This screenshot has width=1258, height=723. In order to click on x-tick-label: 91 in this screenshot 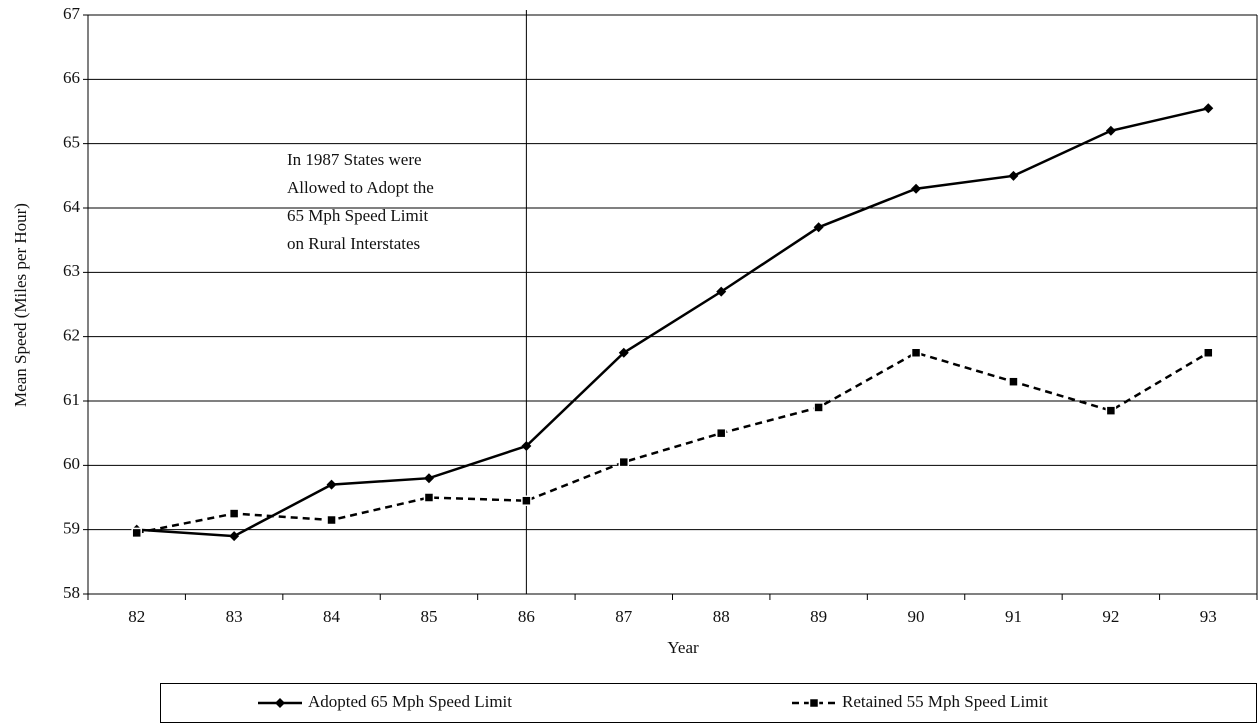, I will do `click(1013, 616)`.